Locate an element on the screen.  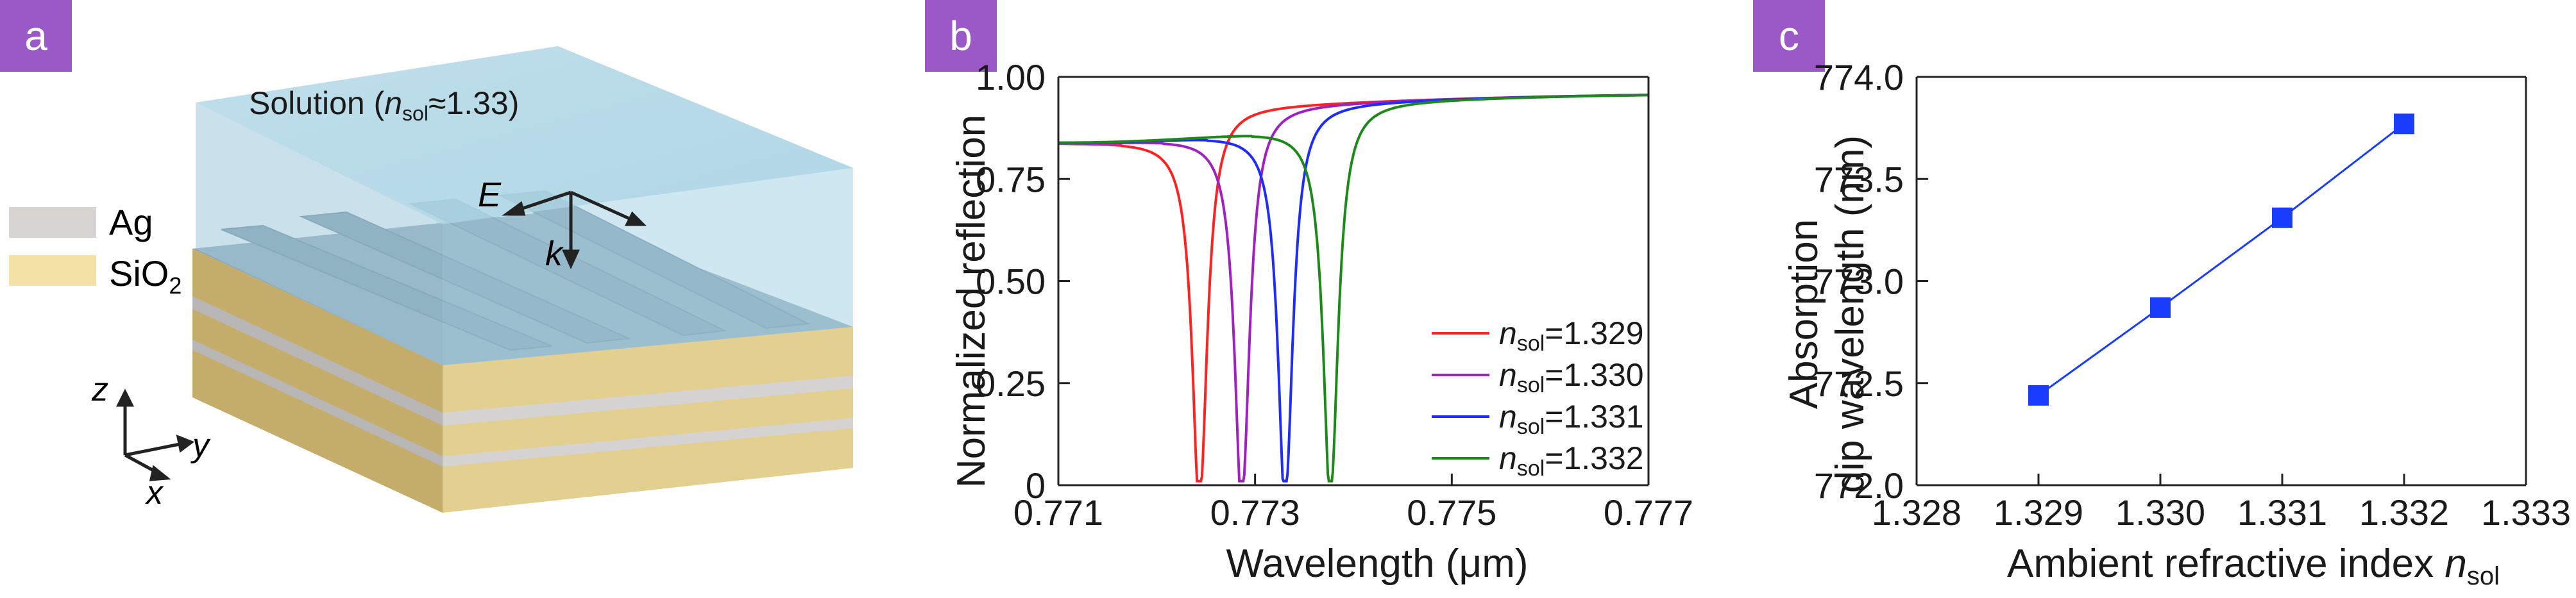
field-vectors is located at coordinates (574, 230).